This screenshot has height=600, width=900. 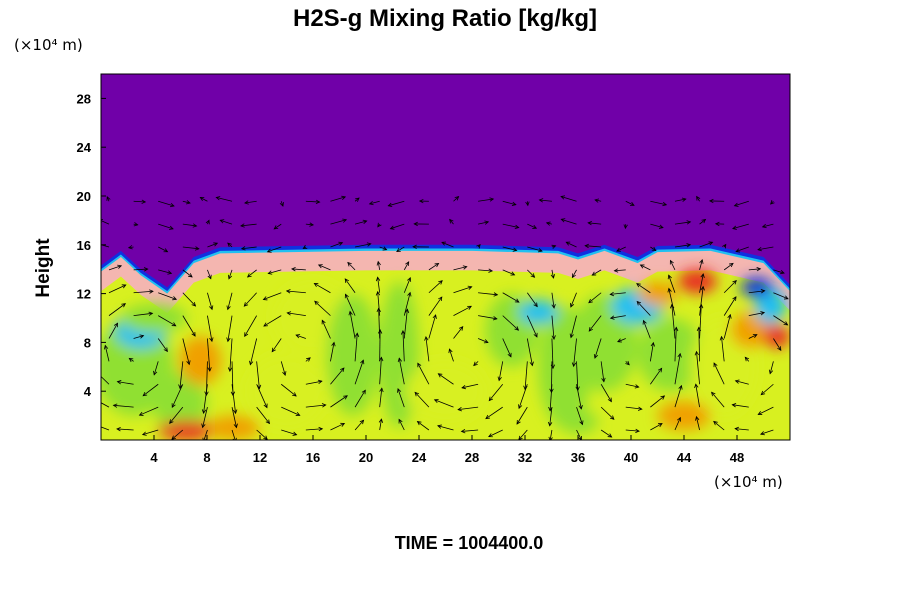 What do you see at coordinates (84, 294) in the screenshot?
I see `y-tick-label: 12` at bounding box center [84, 294].